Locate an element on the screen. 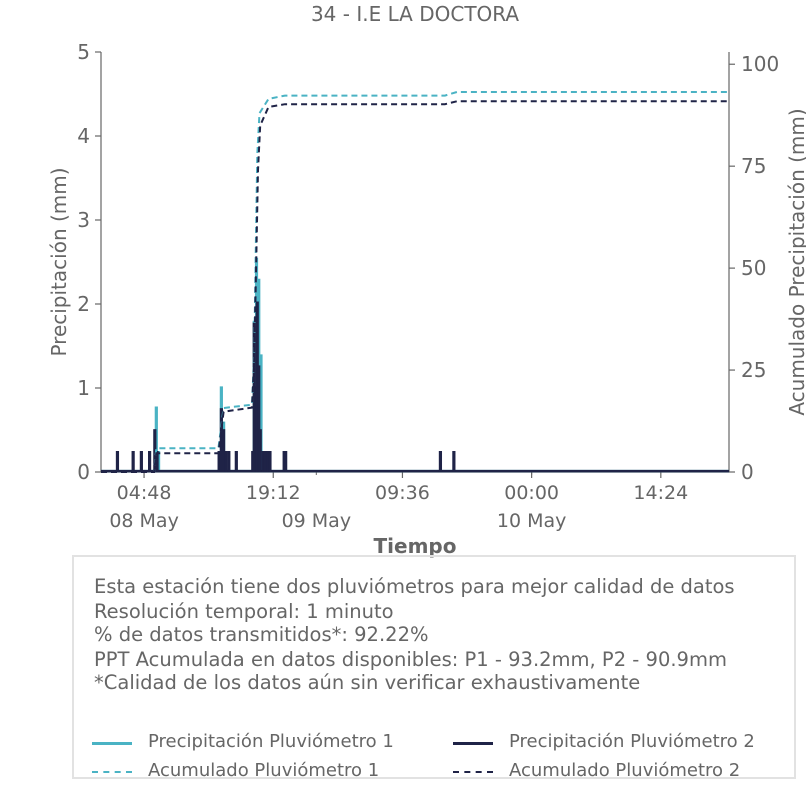 The width and height of the screenshot is (806, 806). x-tick-label: 04:48 is located at coordinates (144, 493).